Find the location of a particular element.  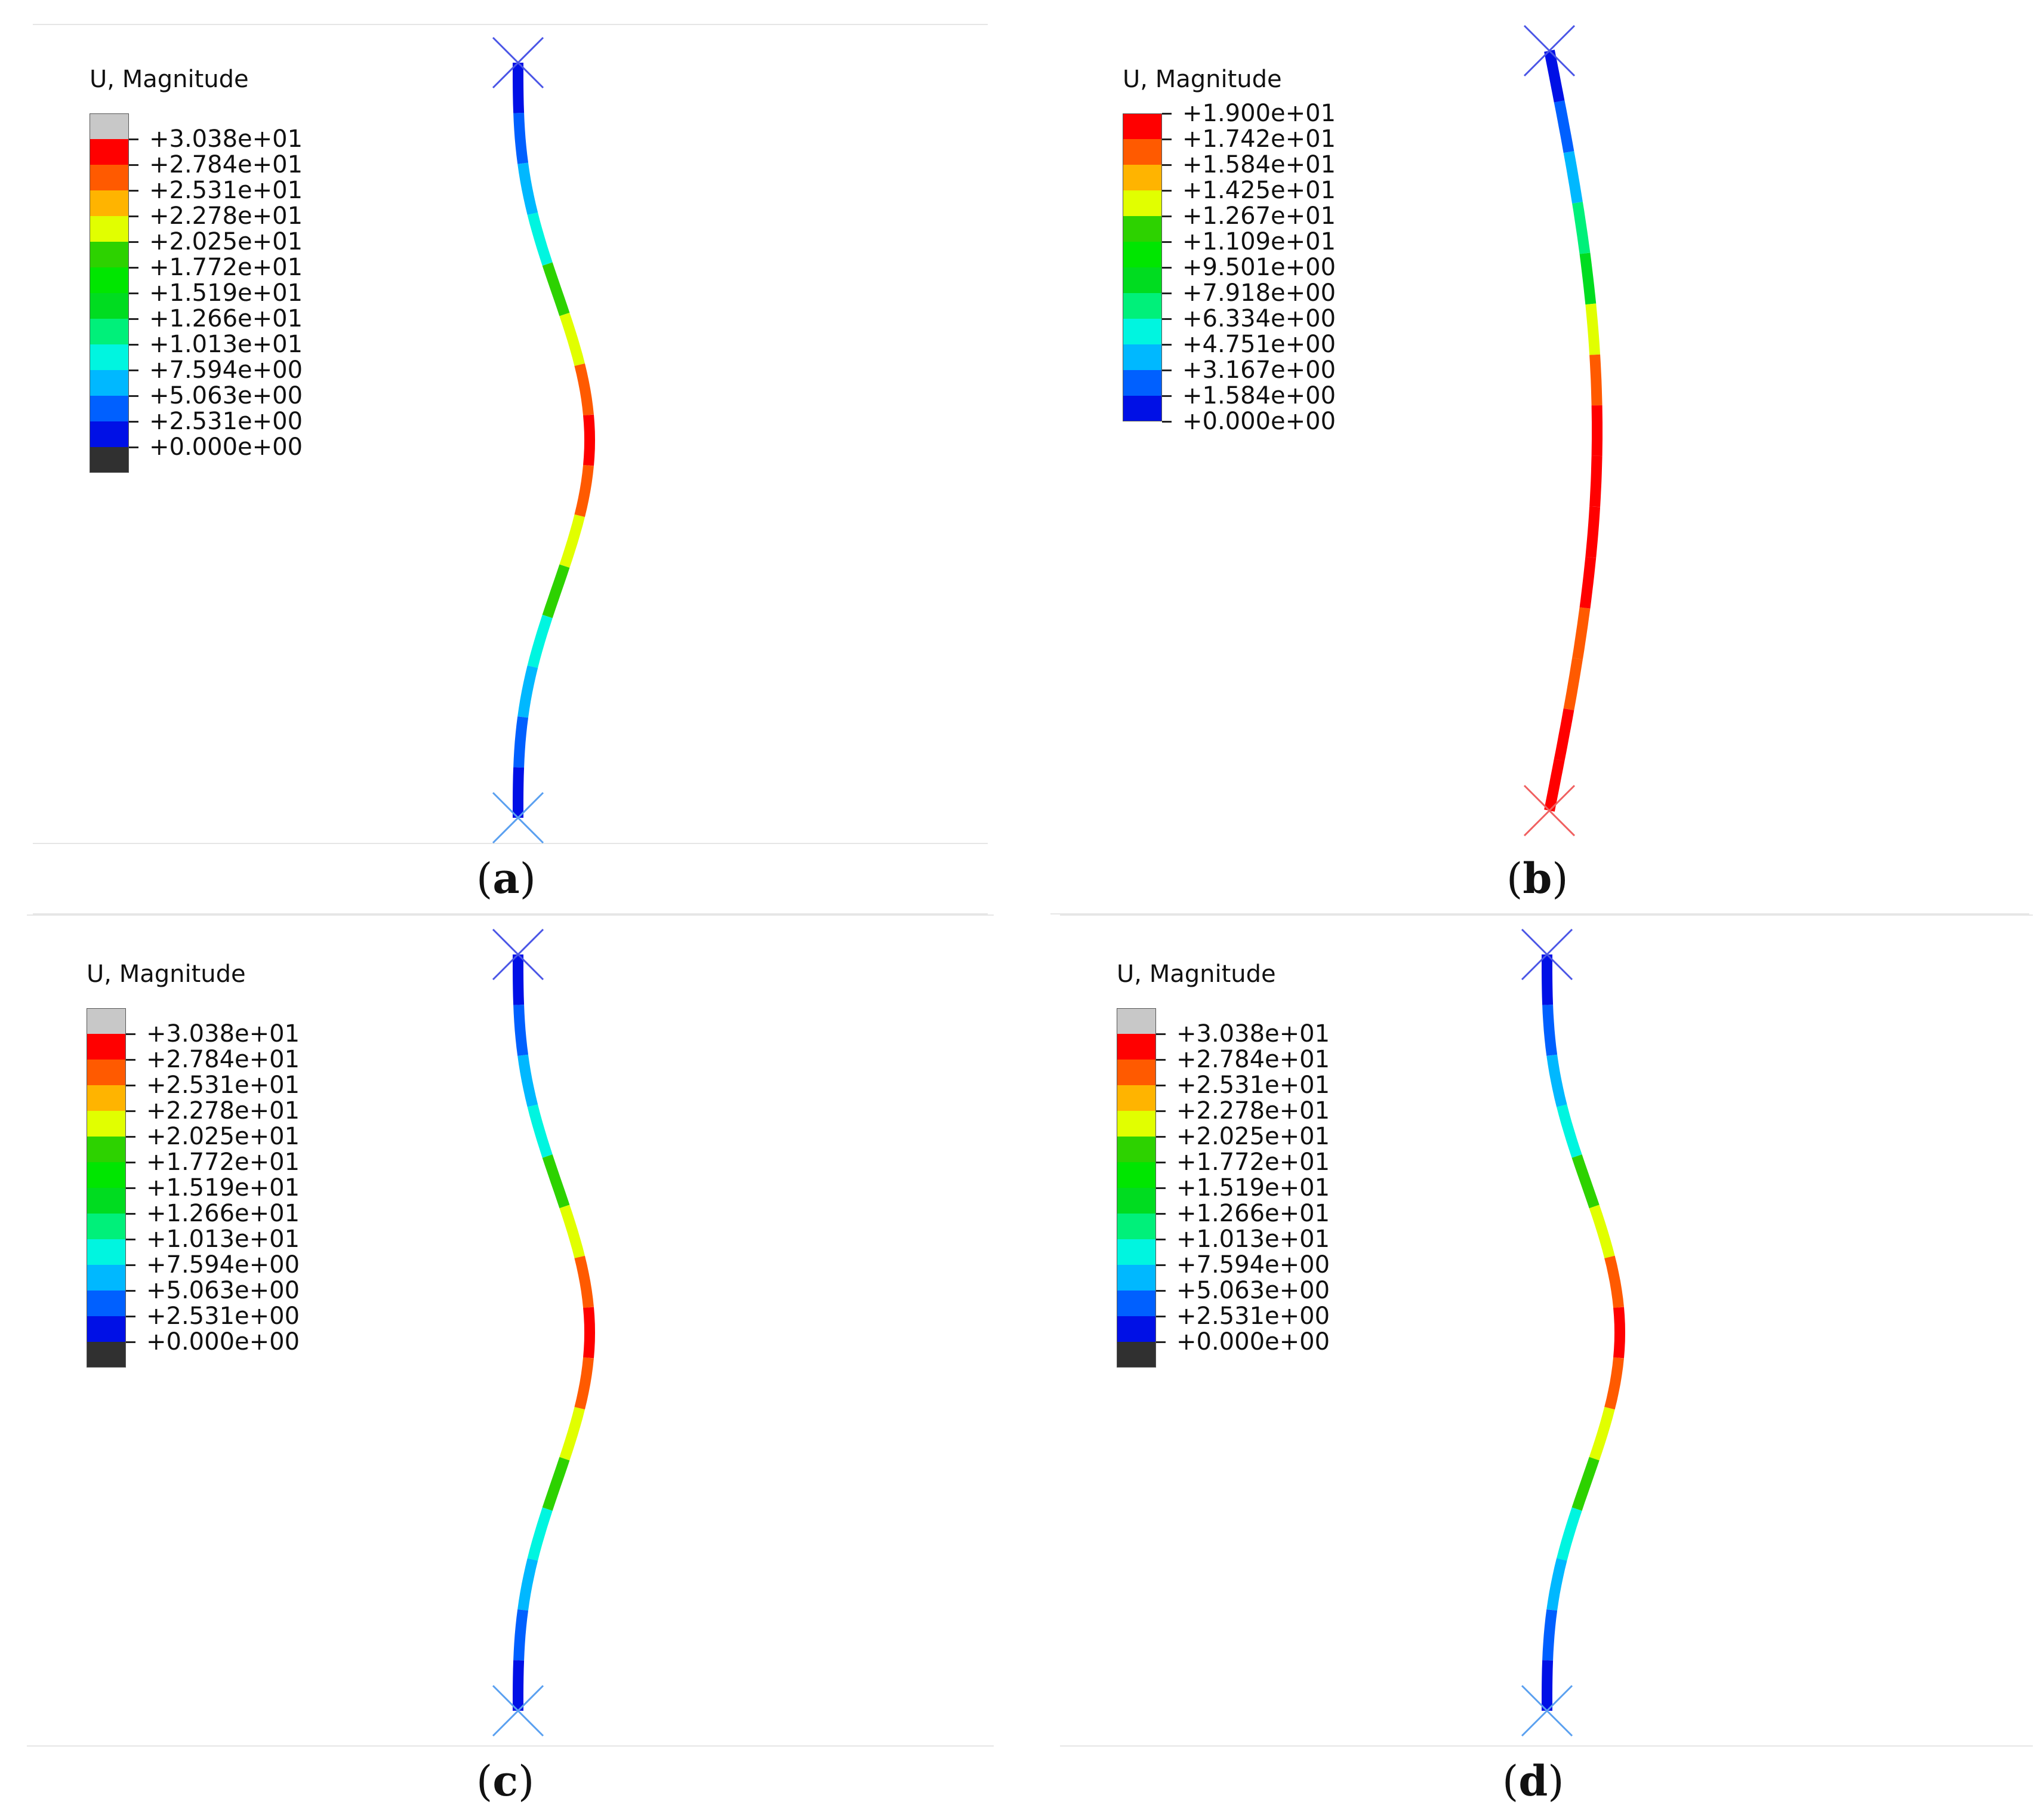

row-separator is located at coordinates (1539, 913).